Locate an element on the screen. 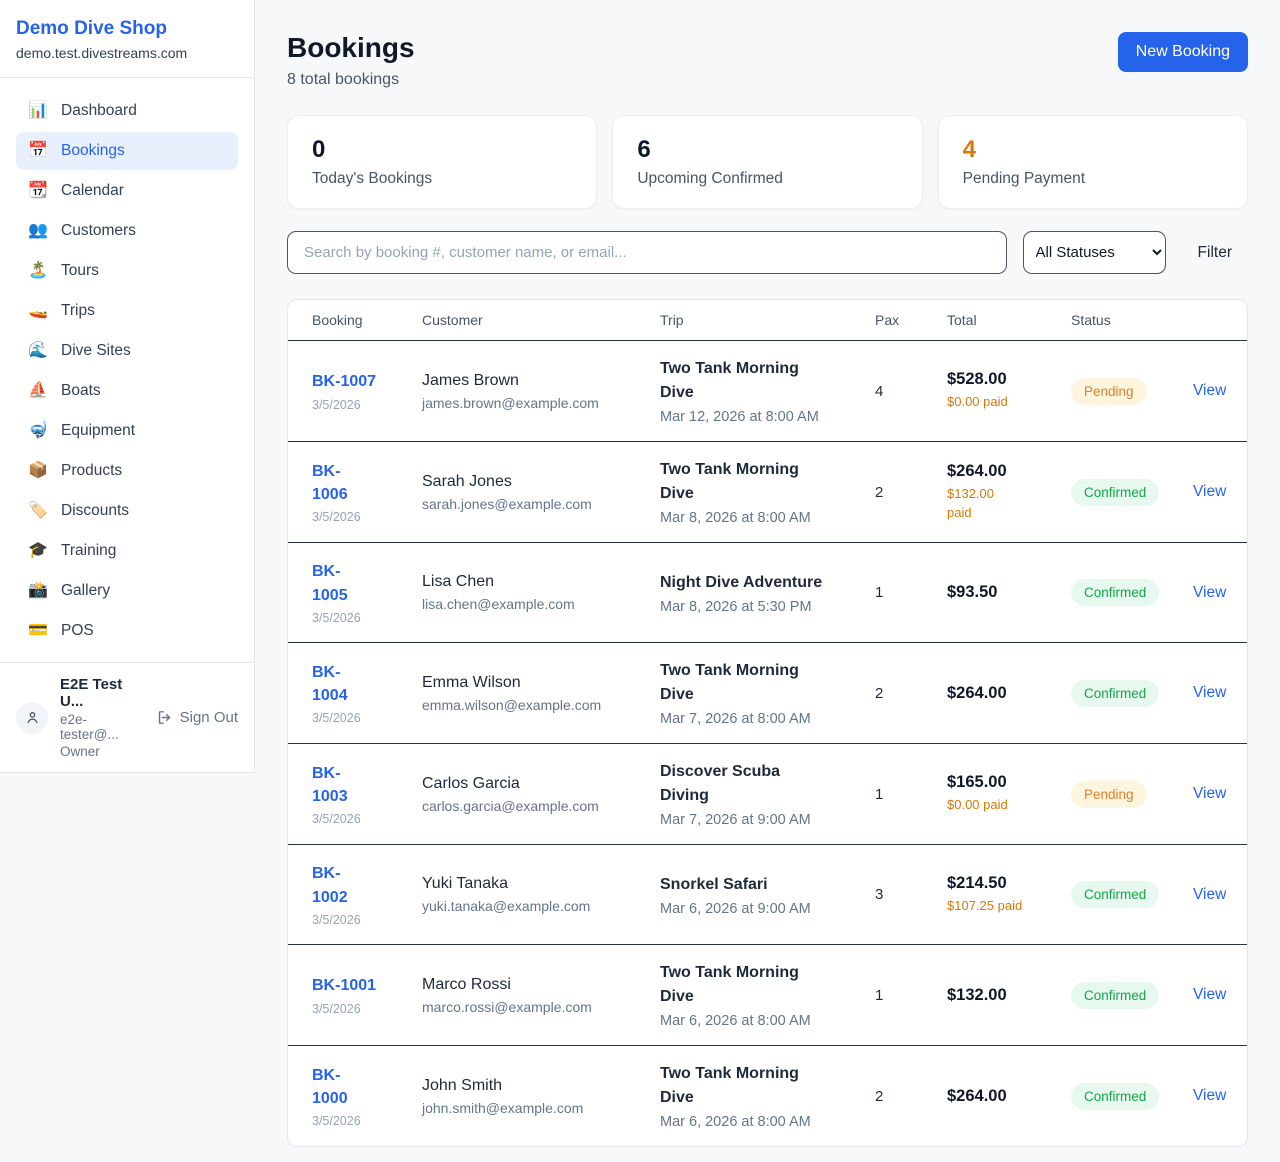 The height and width of the screenshot is (1162, 1280). sidebar-item-trips: 🚤 Trips is located at coordinates (127, 311).